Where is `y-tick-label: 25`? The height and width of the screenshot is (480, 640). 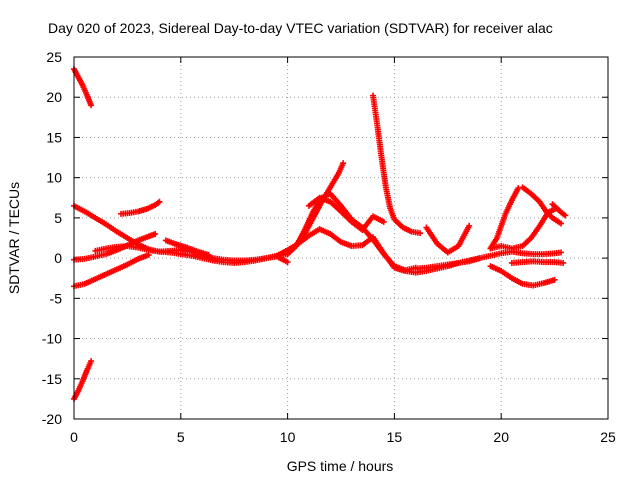 y-tick-label: 25 is located at coordinates (54, 57).